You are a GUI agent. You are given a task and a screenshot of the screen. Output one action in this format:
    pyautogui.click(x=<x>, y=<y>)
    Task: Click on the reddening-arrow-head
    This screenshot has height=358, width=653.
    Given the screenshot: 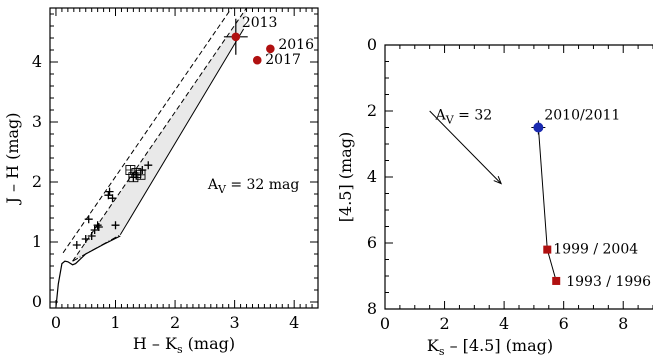 What is the action you would take?
    pyautogui.click(x=498, y=180)
    